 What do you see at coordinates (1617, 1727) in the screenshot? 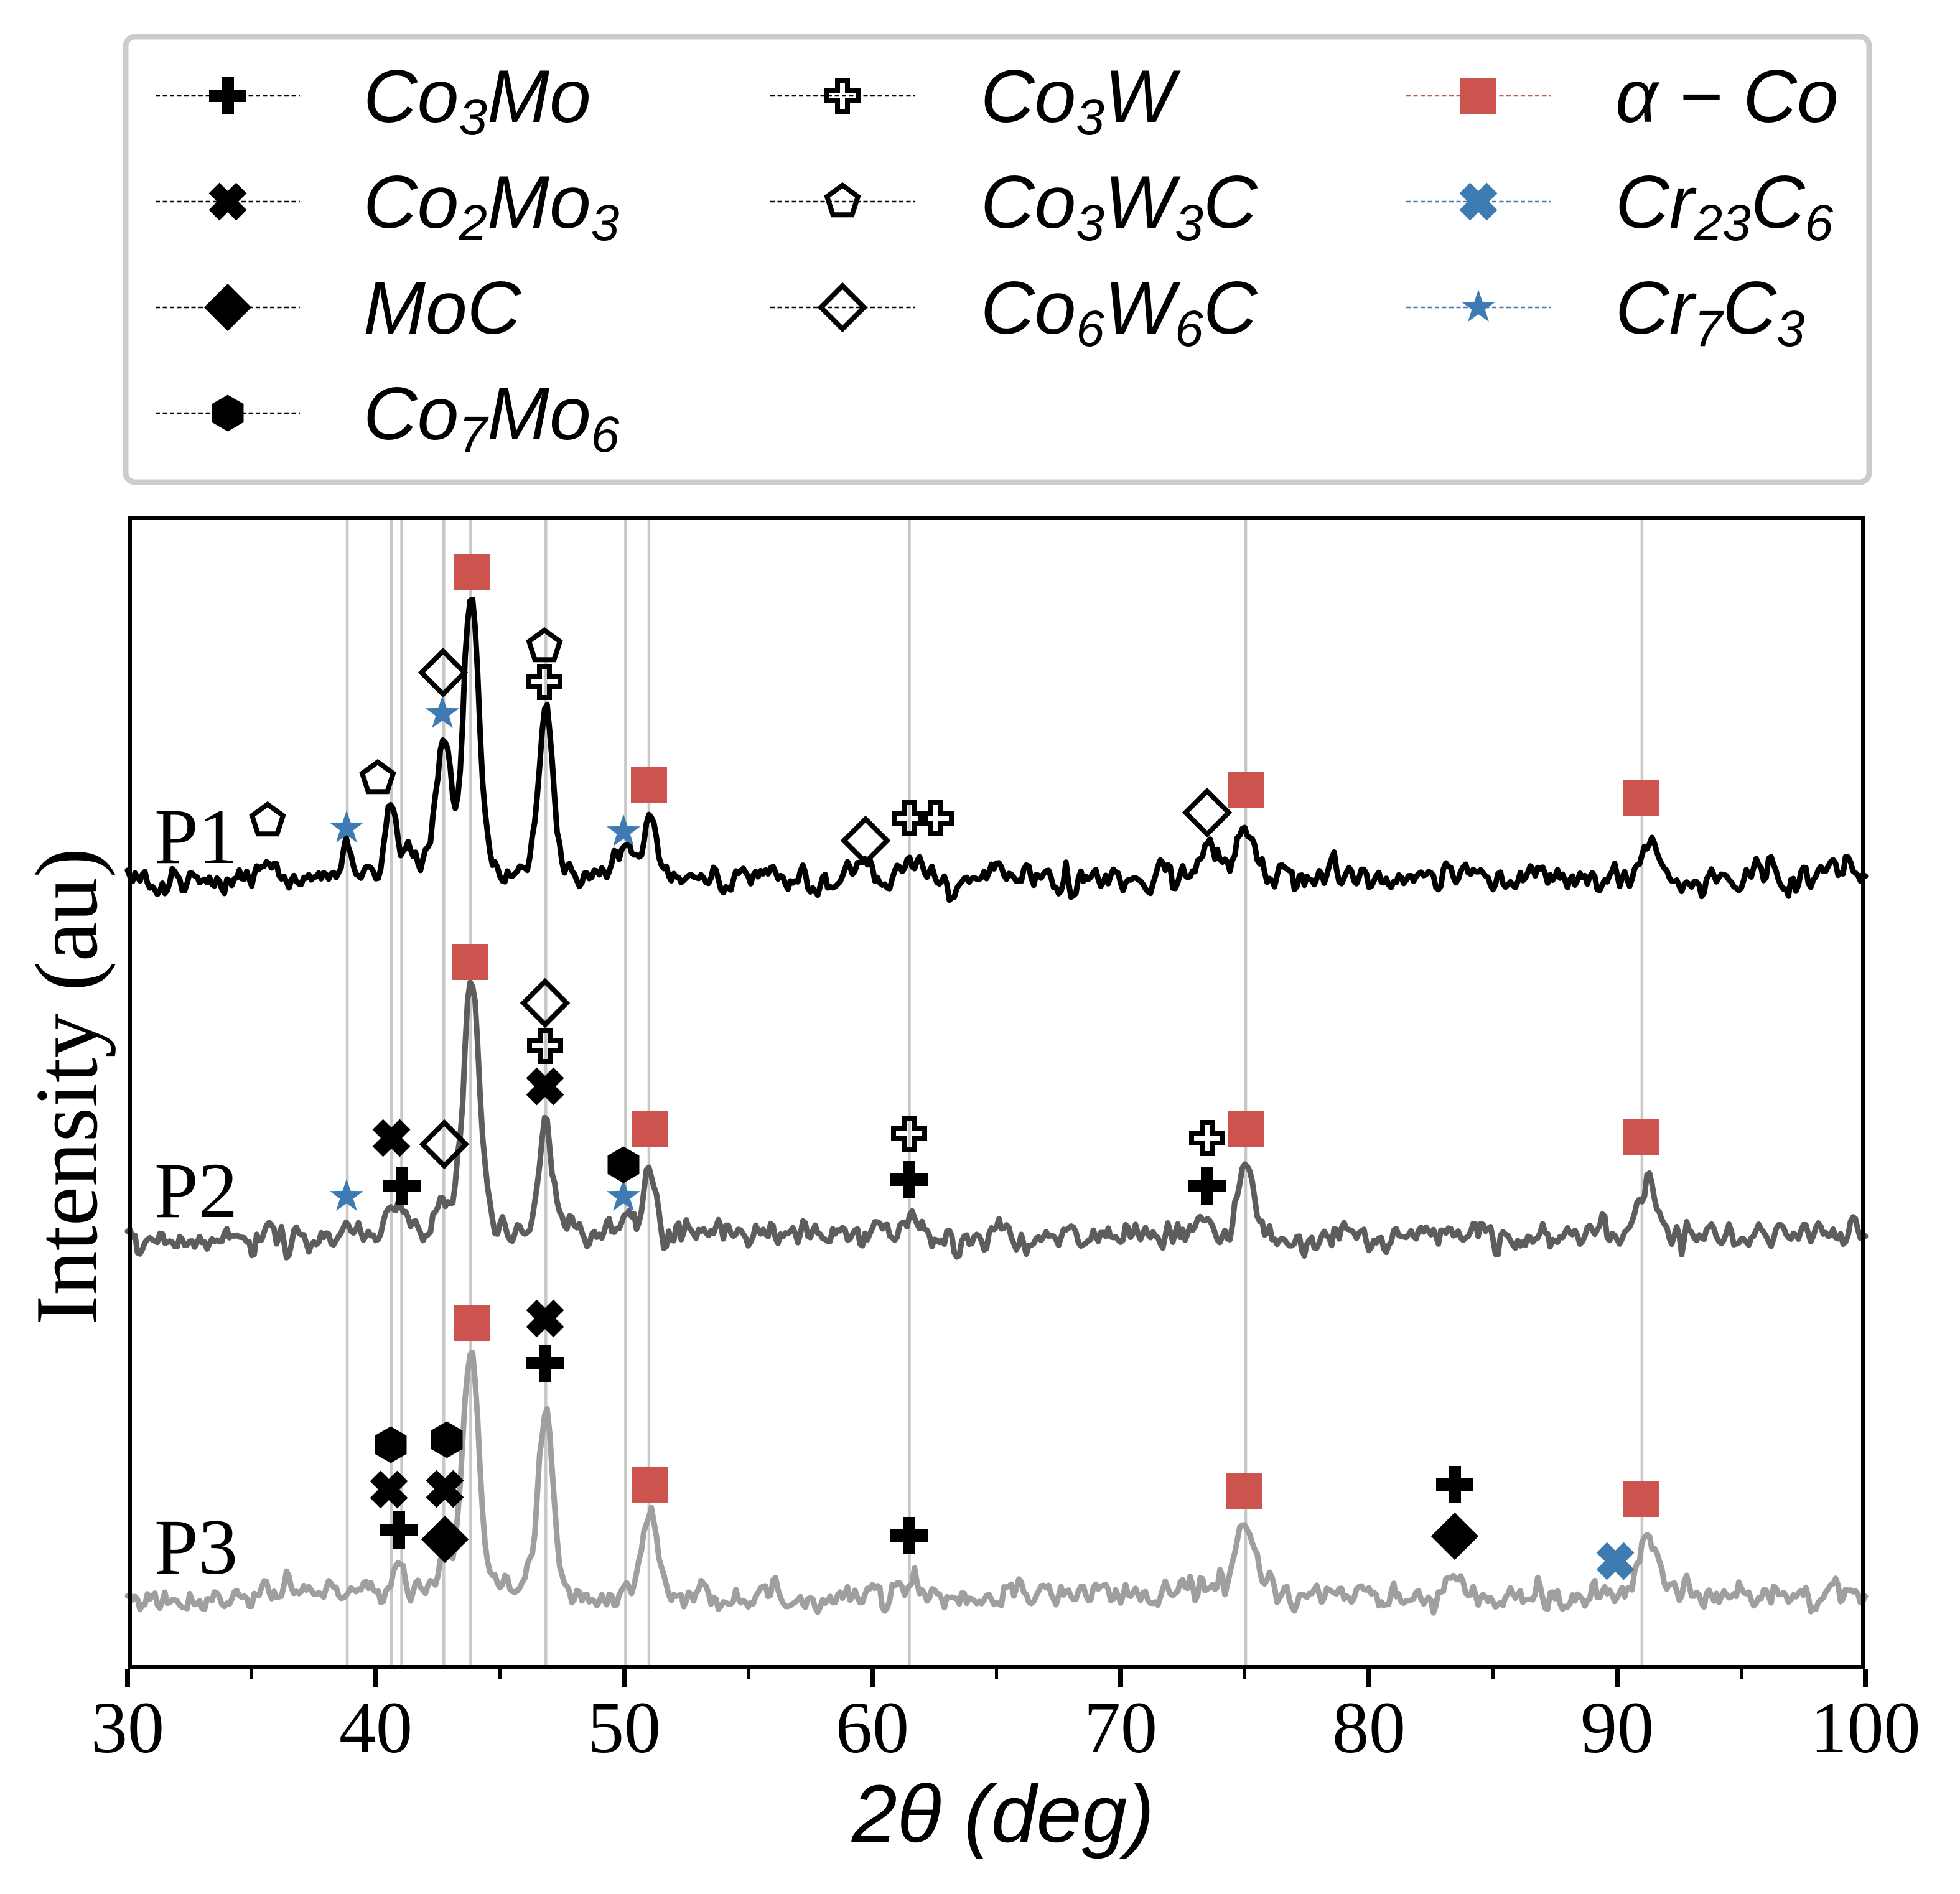
I see `svg-text: 90` at bounding box center [1617, 1727].